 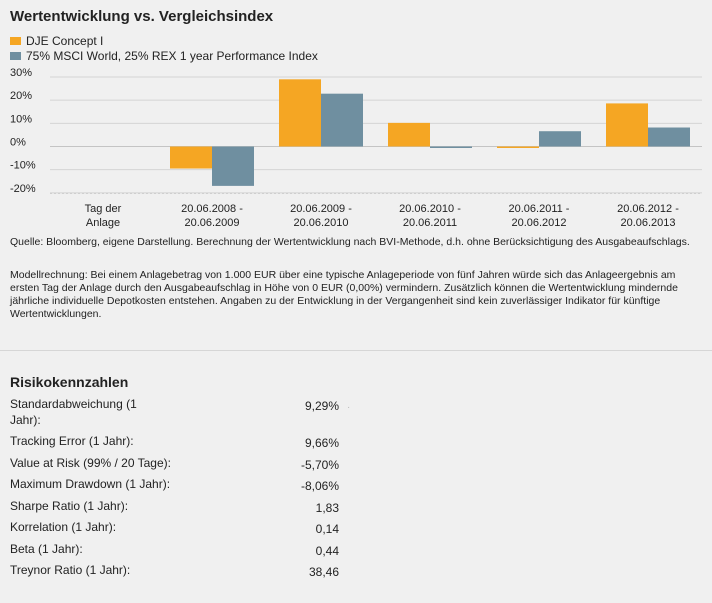 I want to click on y-tick-label: 30%, so click(x=21, y=73).